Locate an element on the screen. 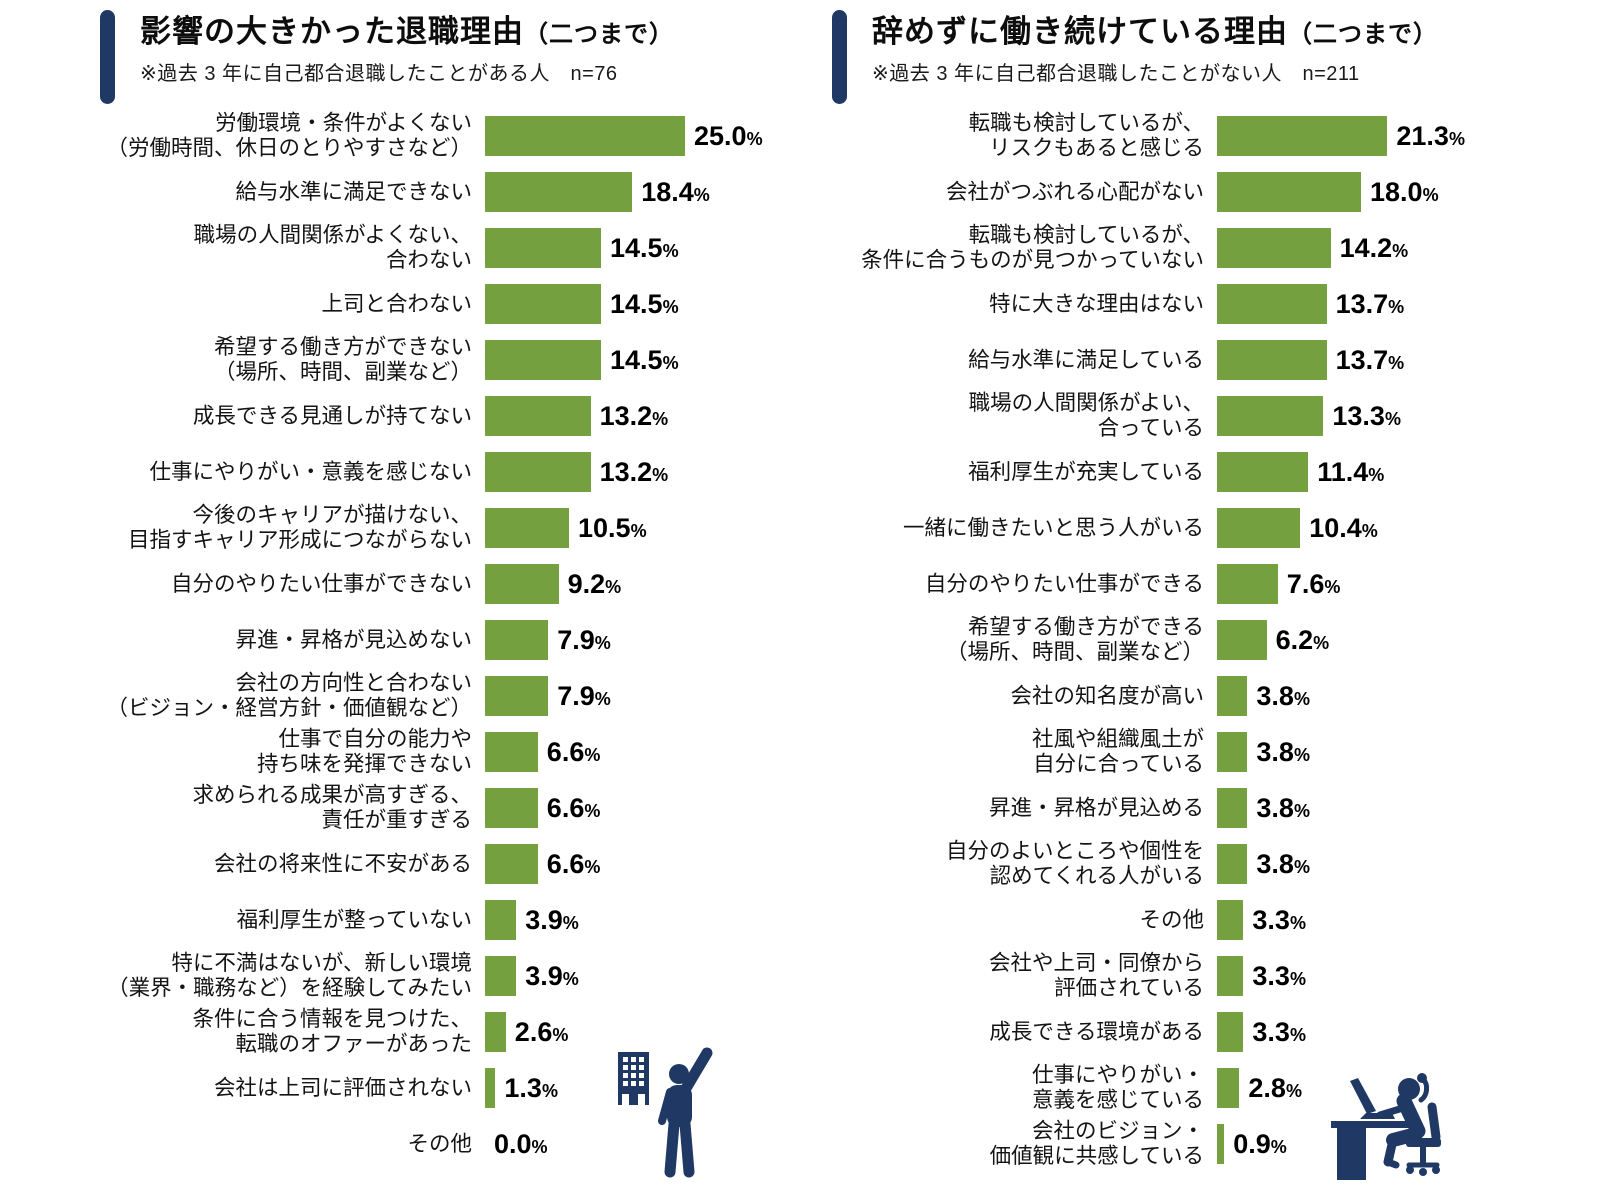 The height and width of the screenshot is (1193, 1597). bar-area: 25.0% is located at coordinates (624, 136).